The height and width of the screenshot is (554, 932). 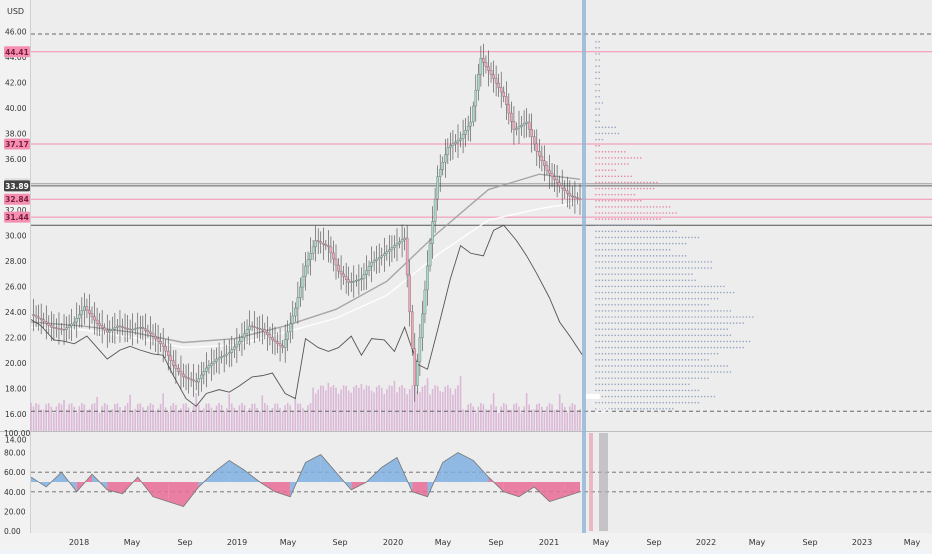 What do you see at coordinates (549, 542) in the screenshot?
I see `time-tick-label: 2021` at bounding box center [549, 542].